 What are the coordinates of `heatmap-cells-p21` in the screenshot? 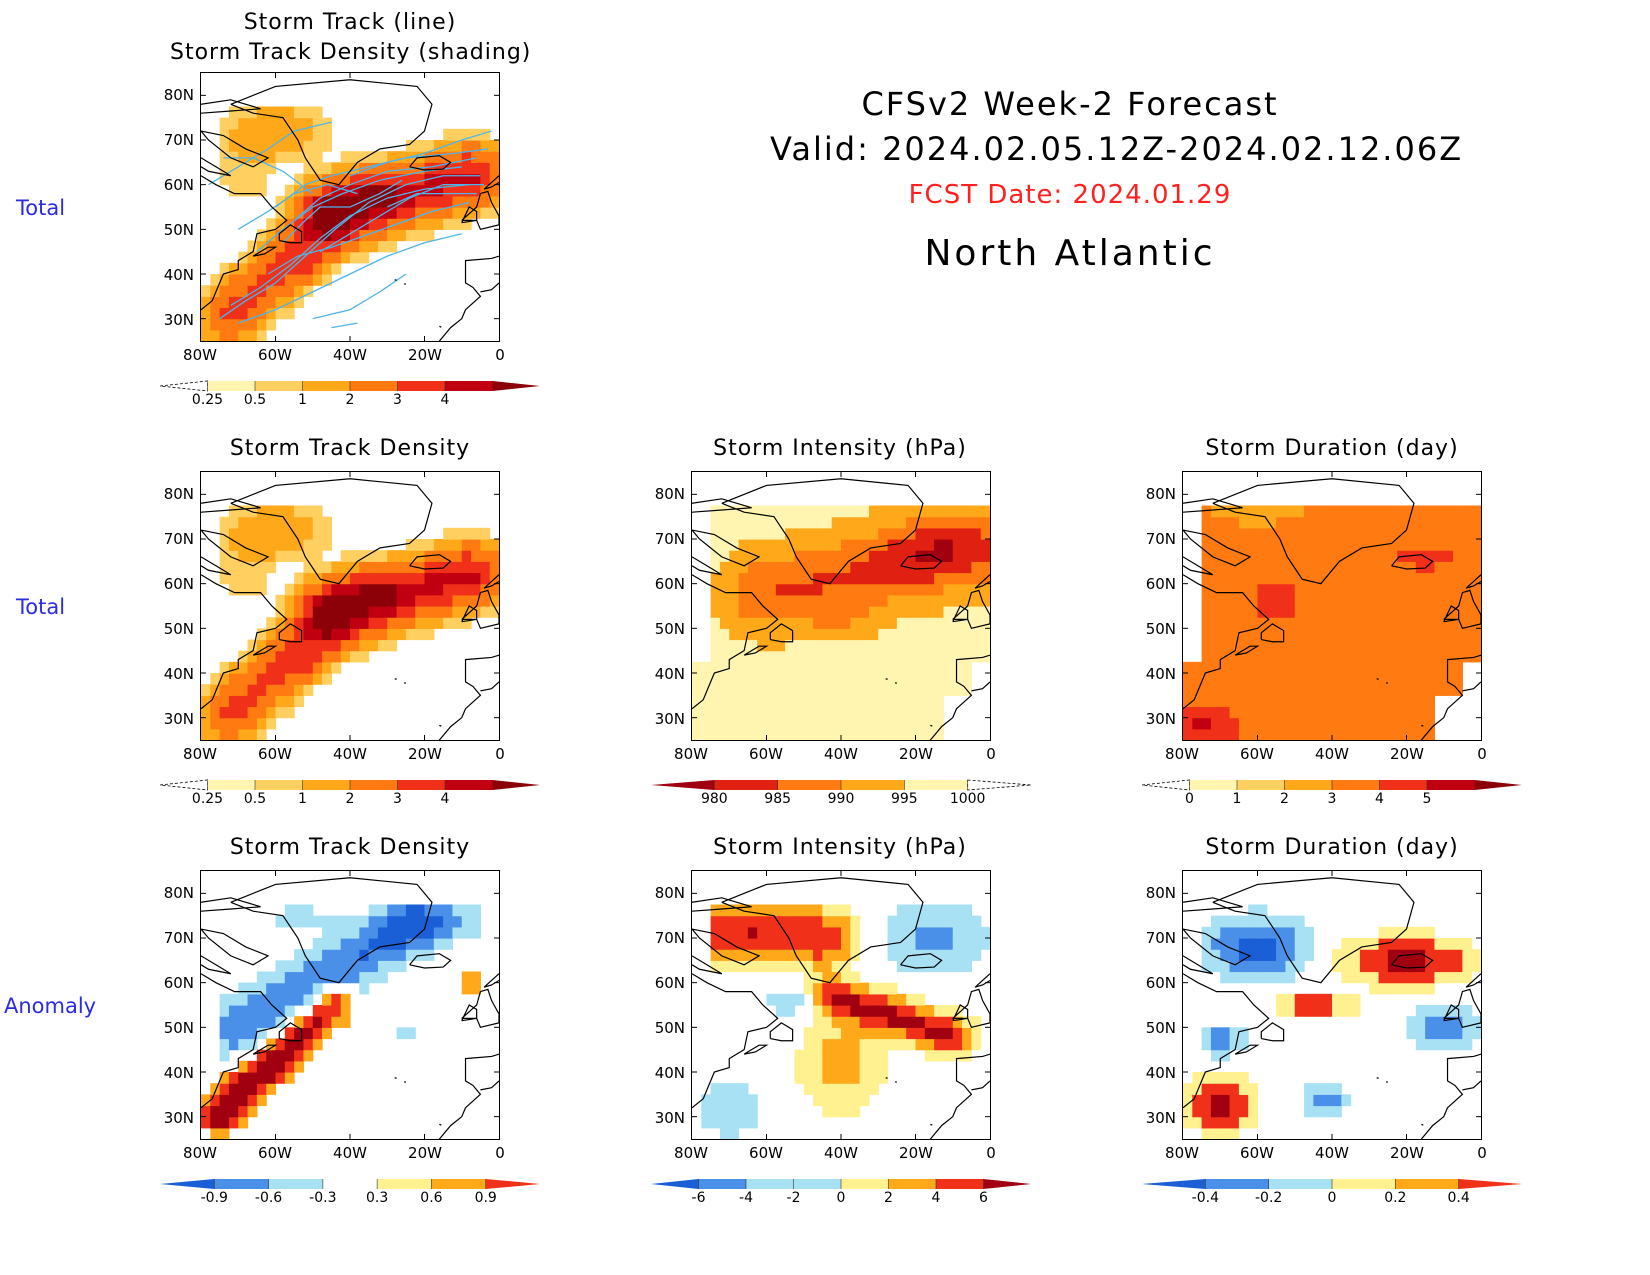 It's located at (350, 622).